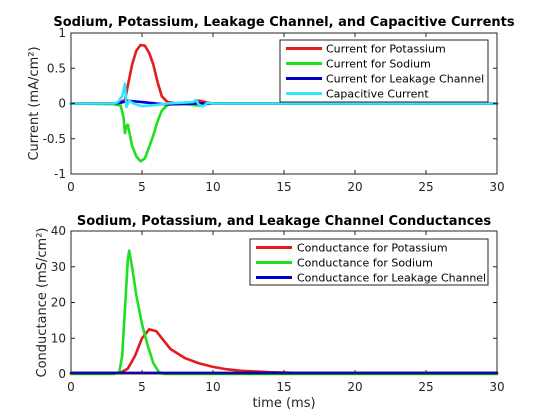 This screenshot has height=420, width=550. I want to click on conductances-x-tick-label: 20, so click(354, 387).